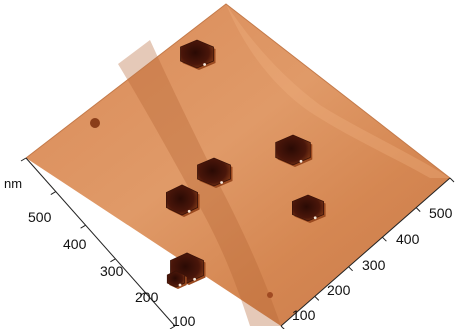 The width and height of the screenshot is (456, 329). What do you see at coordinates (147, 297) in the screenshot?
I see `left-axis-tick-label: 200` at bounding box center [147, 297].